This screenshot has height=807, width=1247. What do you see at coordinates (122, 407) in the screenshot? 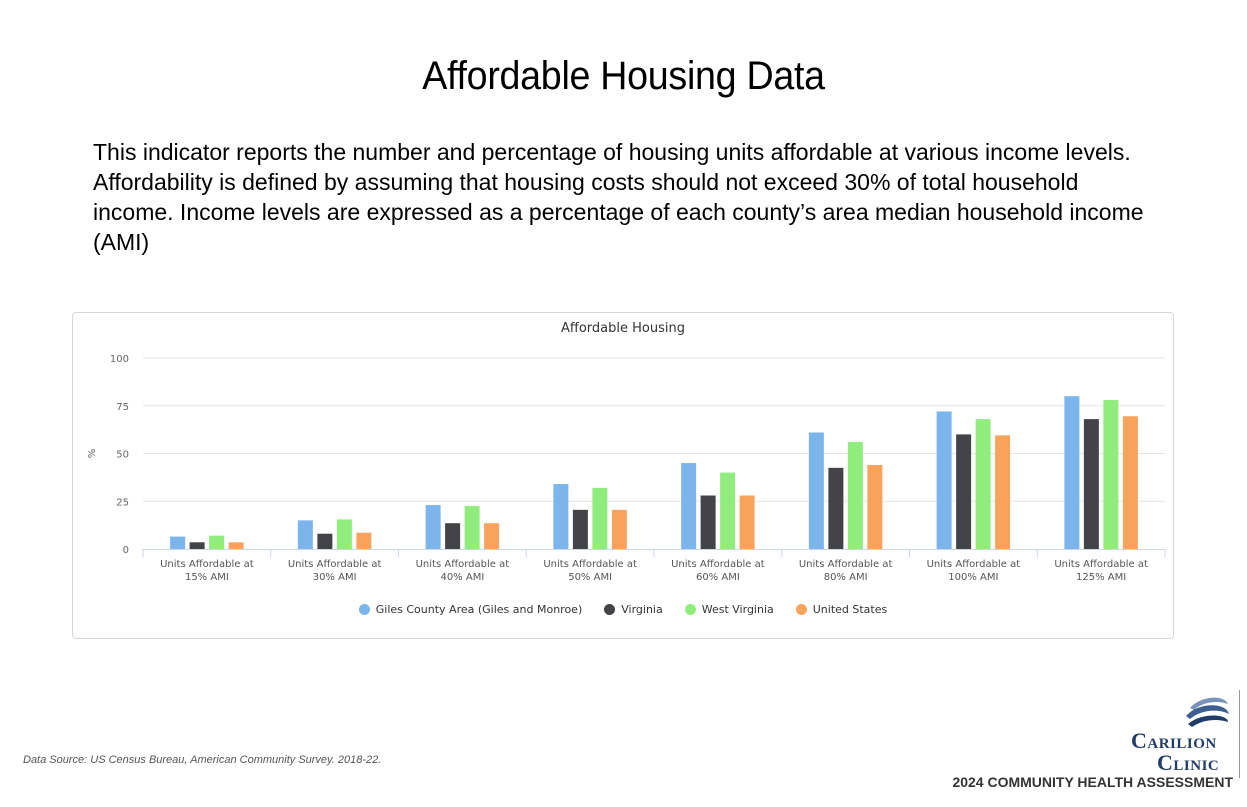
I see `y-tick-label: 75` at bounding box center [122, 407].